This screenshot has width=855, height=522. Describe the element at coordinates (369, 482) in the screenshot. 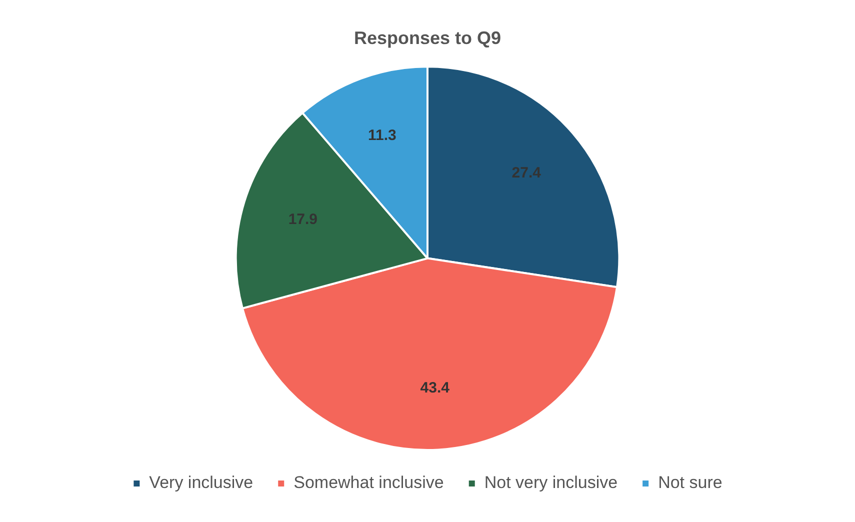

I see `legend-label: Somewhat inclusive` at that location.